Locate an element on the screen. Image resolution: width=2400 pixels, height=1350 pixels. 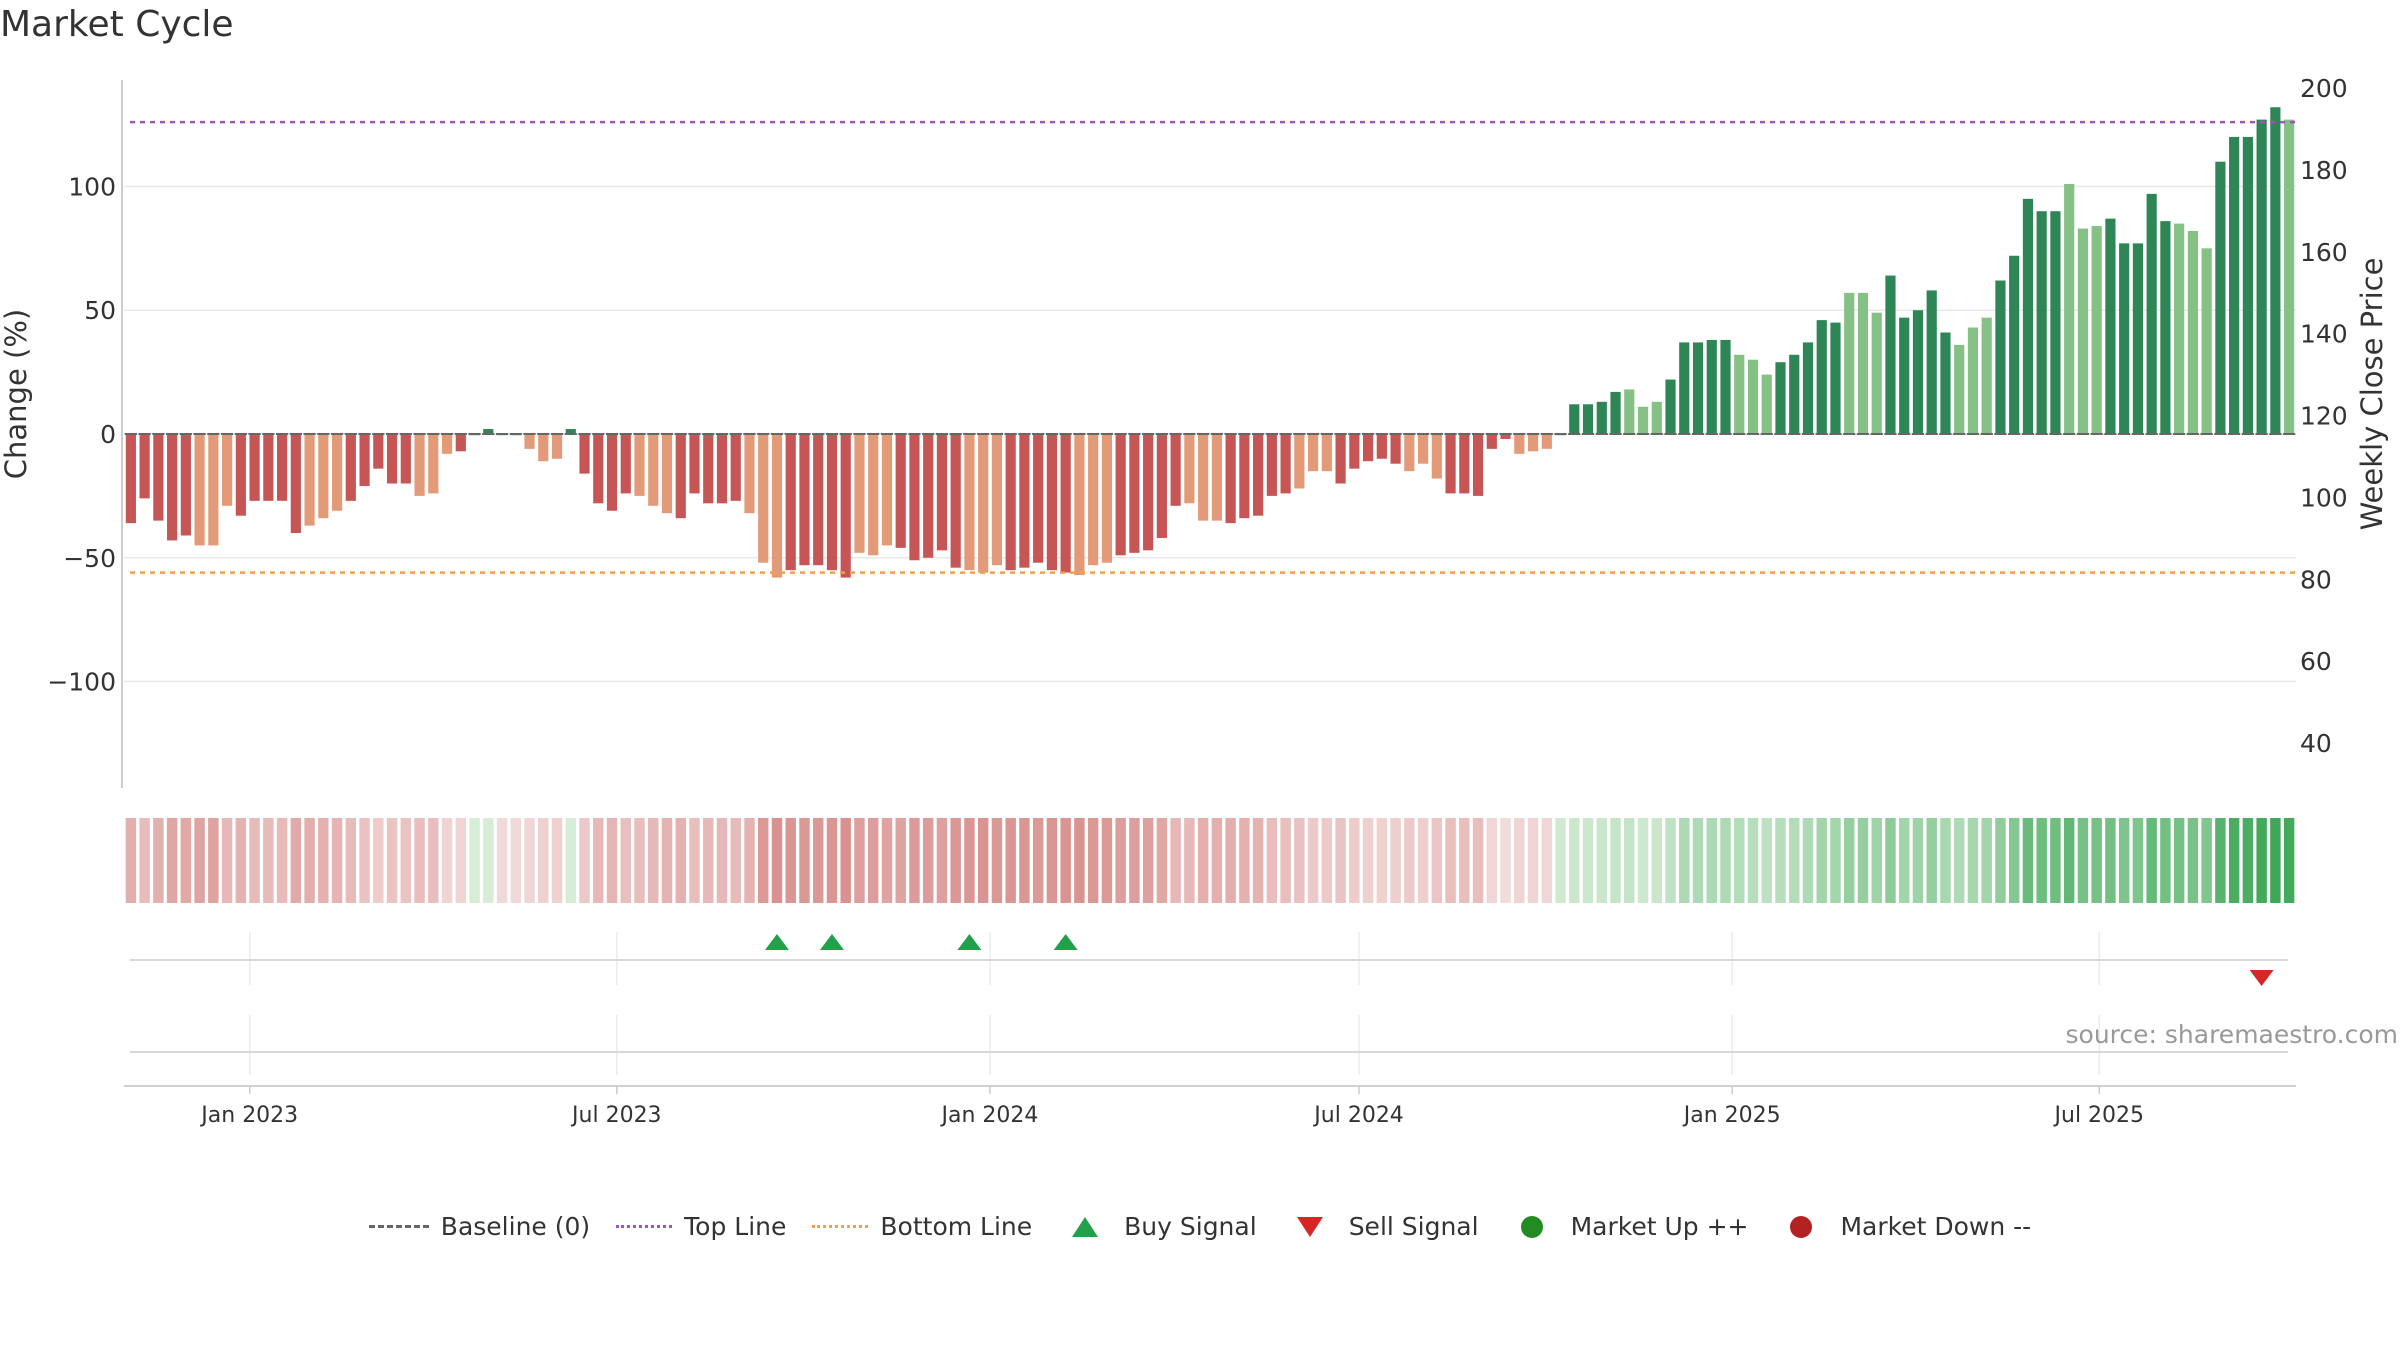
y2-tick-label: 80 is located at coordinates (2316, 579).